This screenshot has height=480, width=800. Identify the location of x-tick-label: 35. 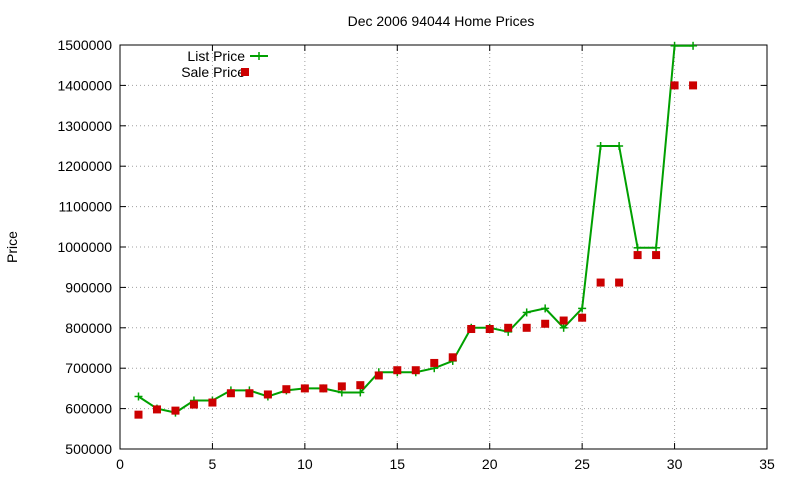
(767, 464).